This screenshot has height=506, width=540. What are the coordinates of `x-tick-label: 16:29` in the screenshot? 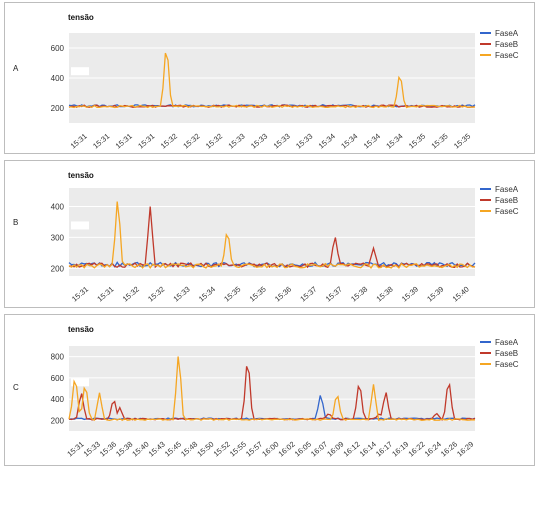 It's located at (465, 449).